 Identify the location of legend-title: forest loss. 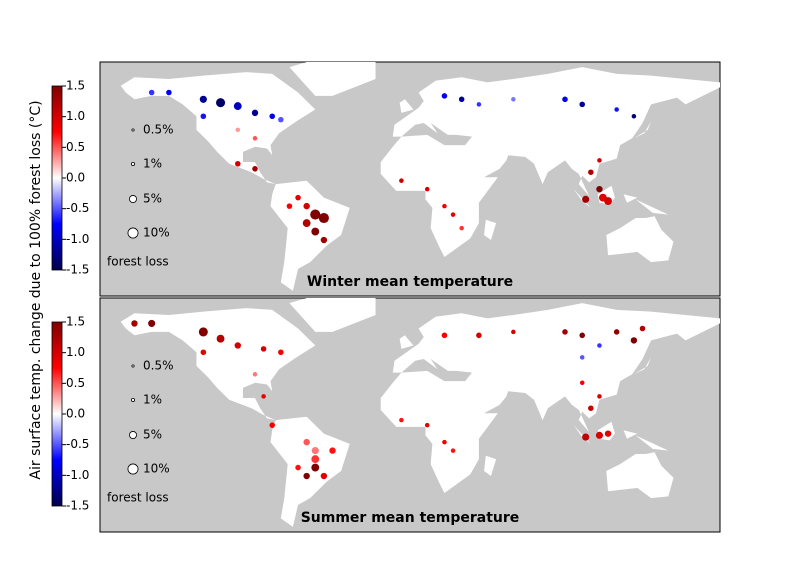
(138, 262).